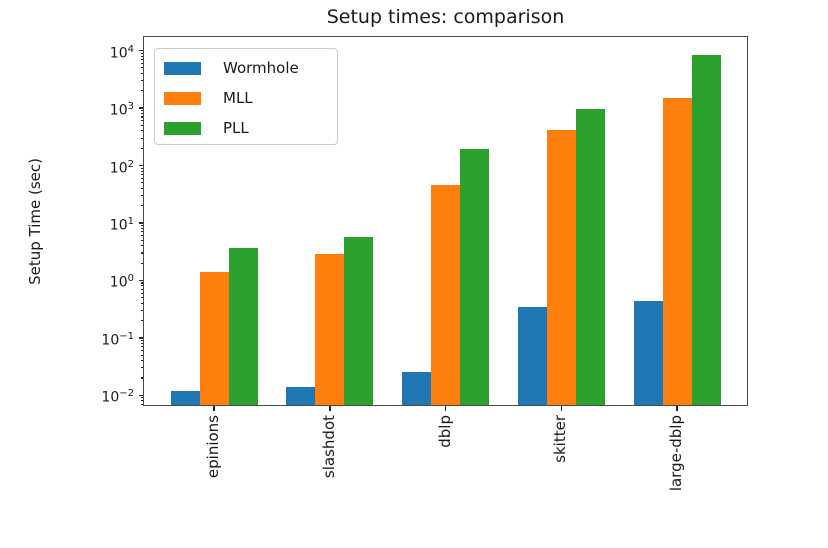 This screenshot has width=828, height=548. What do you see at coordinates (445, 295) in the screenshot?
I see `bar-mll-dblp` at bounding box center [445, 295].